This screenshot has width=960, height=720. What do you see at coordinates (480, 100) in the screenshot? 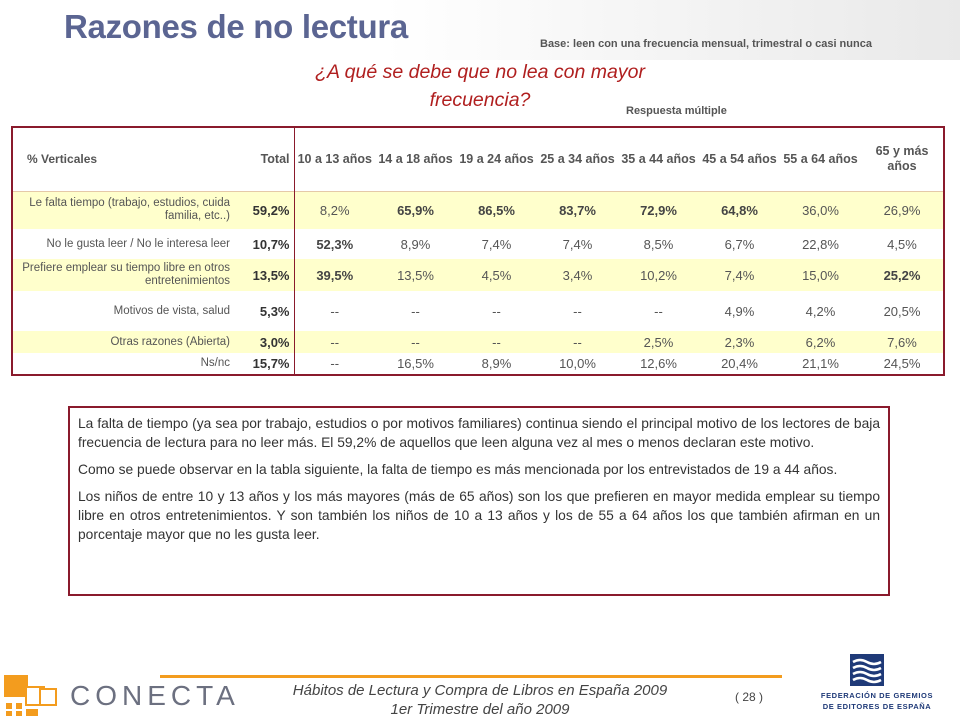
I see `question-line-2: frecuencia?` at bounding box center [480, 100].